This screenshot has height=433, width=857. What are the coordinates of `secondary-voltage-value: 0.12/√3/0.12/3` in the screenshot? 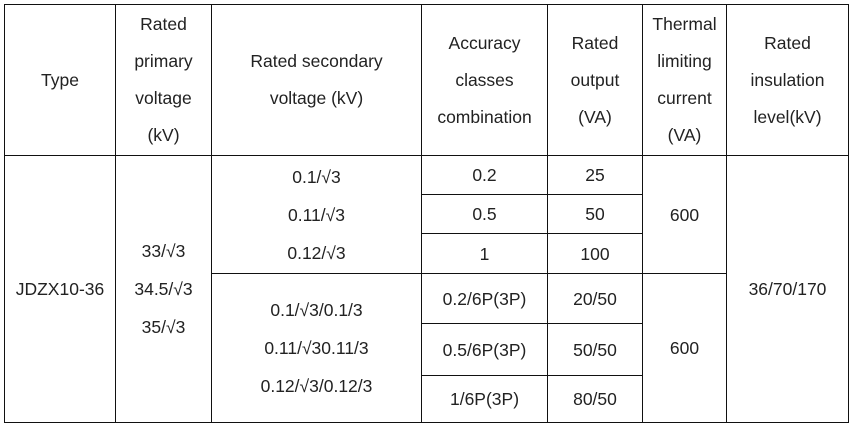 It's located at (316, 386).